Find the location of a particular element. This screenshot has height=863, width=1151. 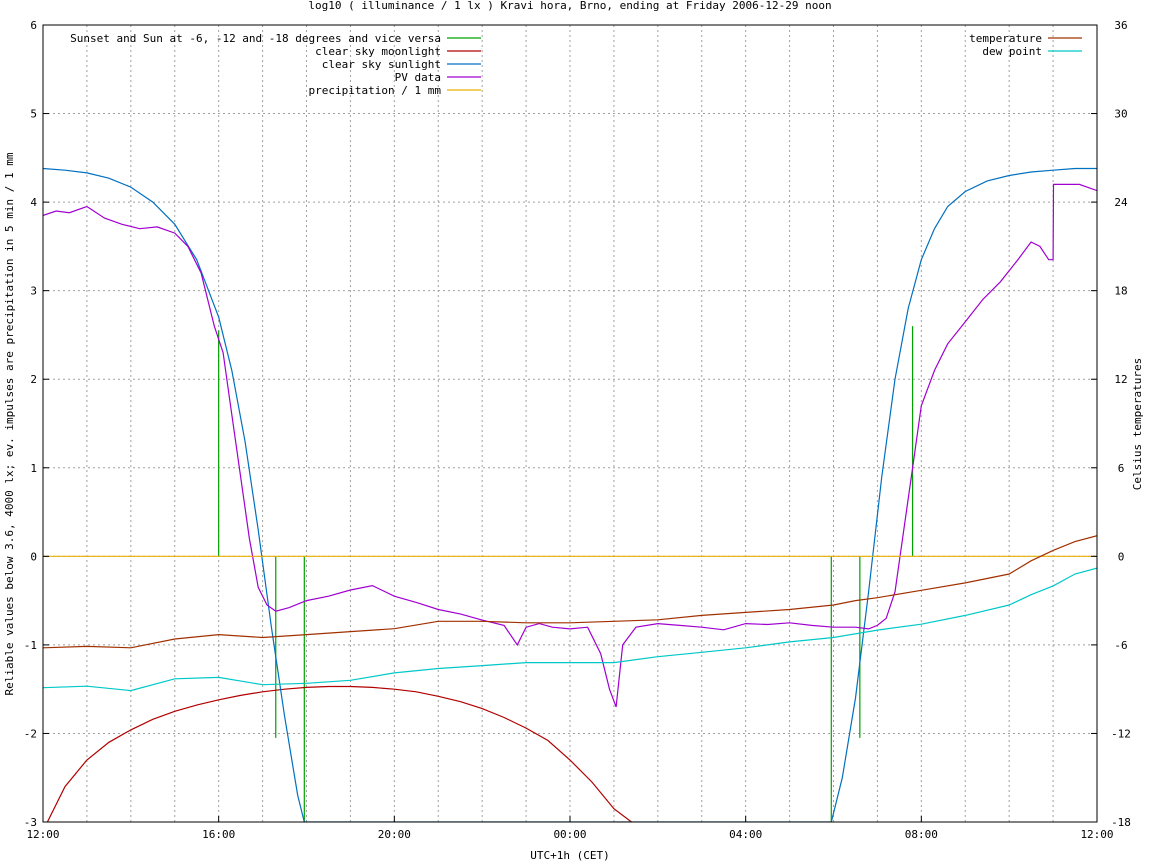

y-tick-label: 4 is located at coordinates (33, 202).